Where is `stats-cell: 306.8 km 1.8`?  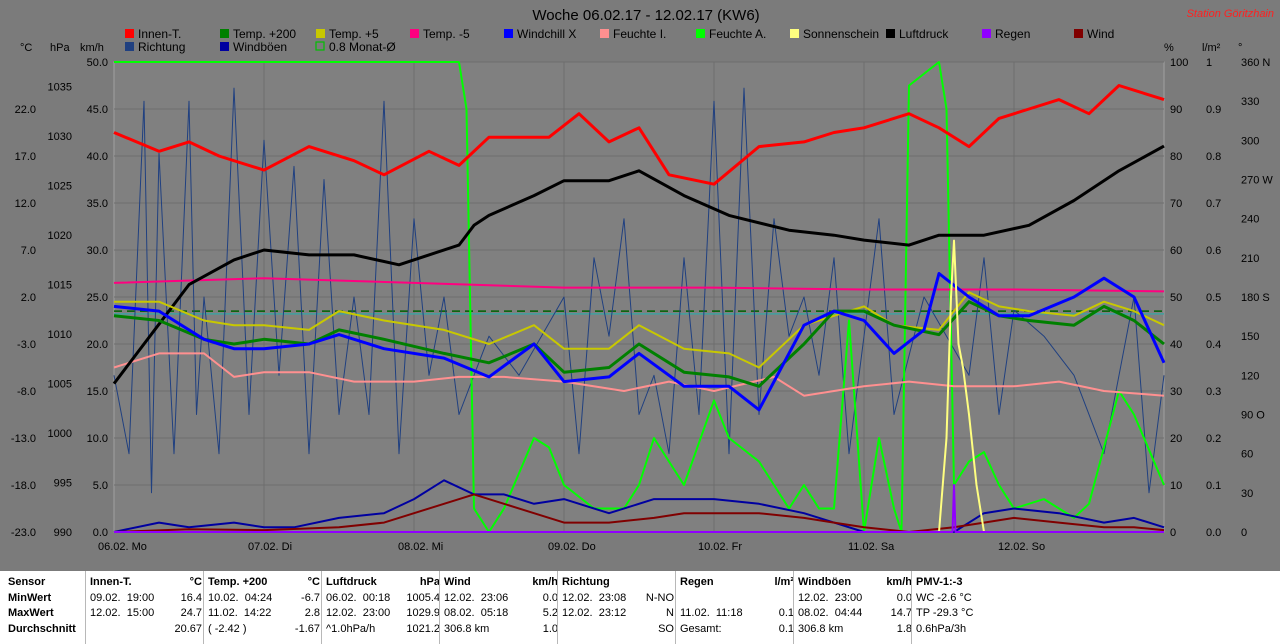
stats-cell: 306.8 km 1.8 is located at coordinates (855, 630).